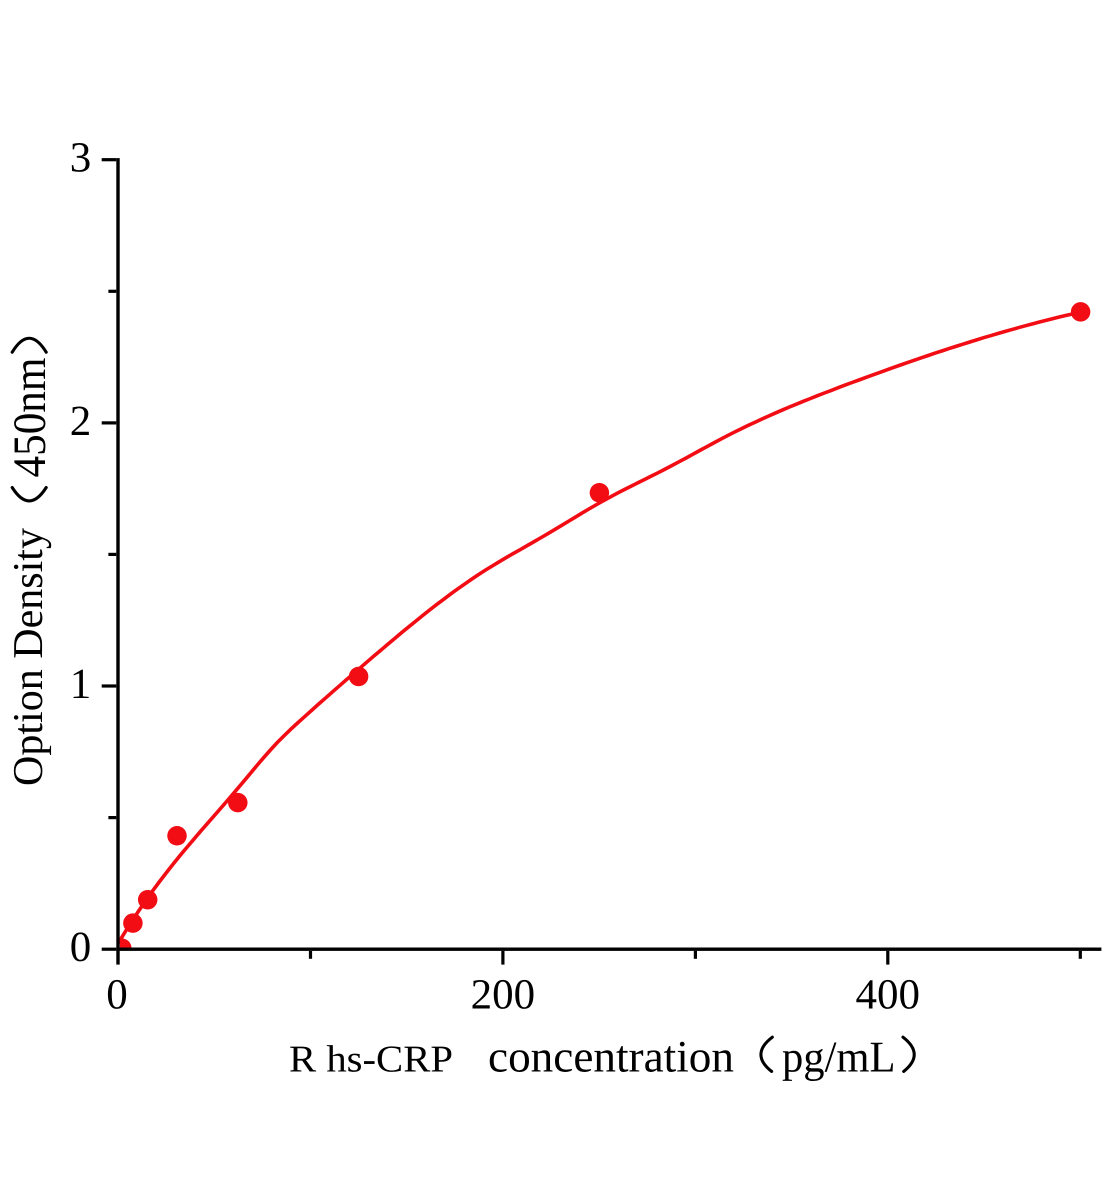 The image size is (1104, 1200). Describe the element at coordinates (503, 994) in the screenshot. I see `svg-text: 200` at that location.